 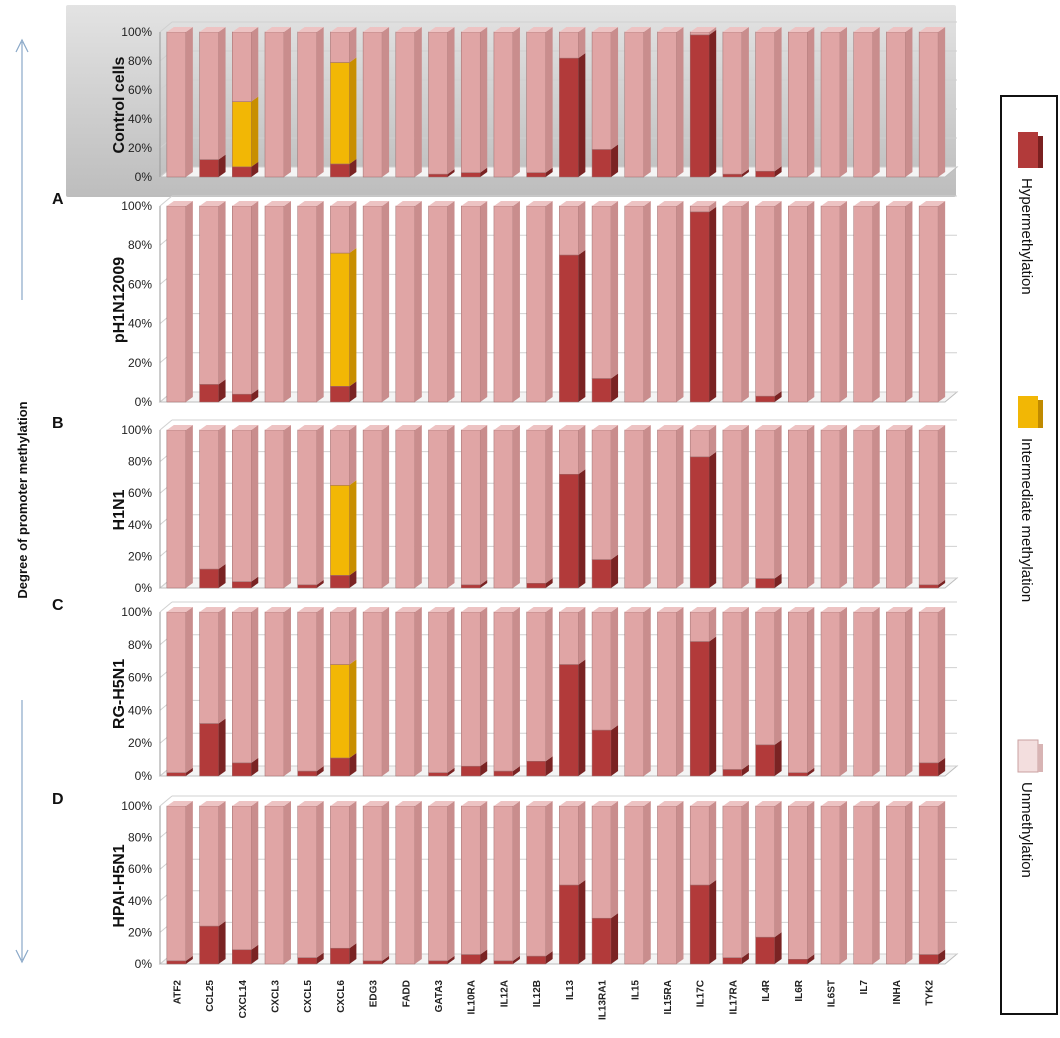 What do you see at coordinates (572, 43) in the screenshot?
I see `bar-2-IL13` at bounding box center [572, 43].